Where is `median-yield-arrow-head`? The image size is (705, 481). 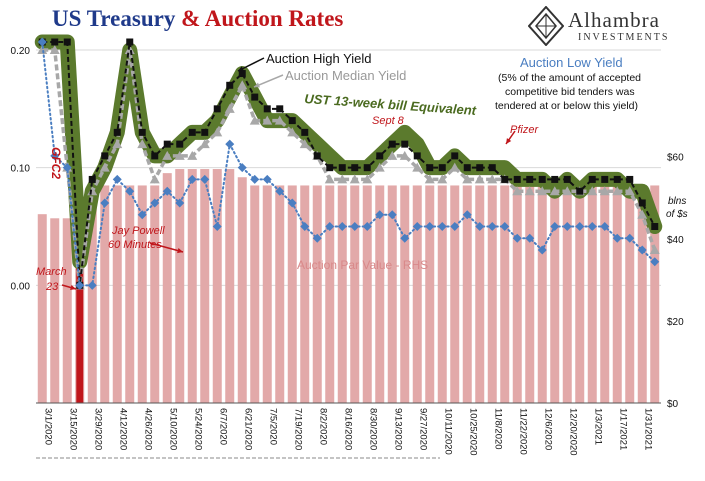
median-yield-arrow-head is located at coordinates (257, 85).